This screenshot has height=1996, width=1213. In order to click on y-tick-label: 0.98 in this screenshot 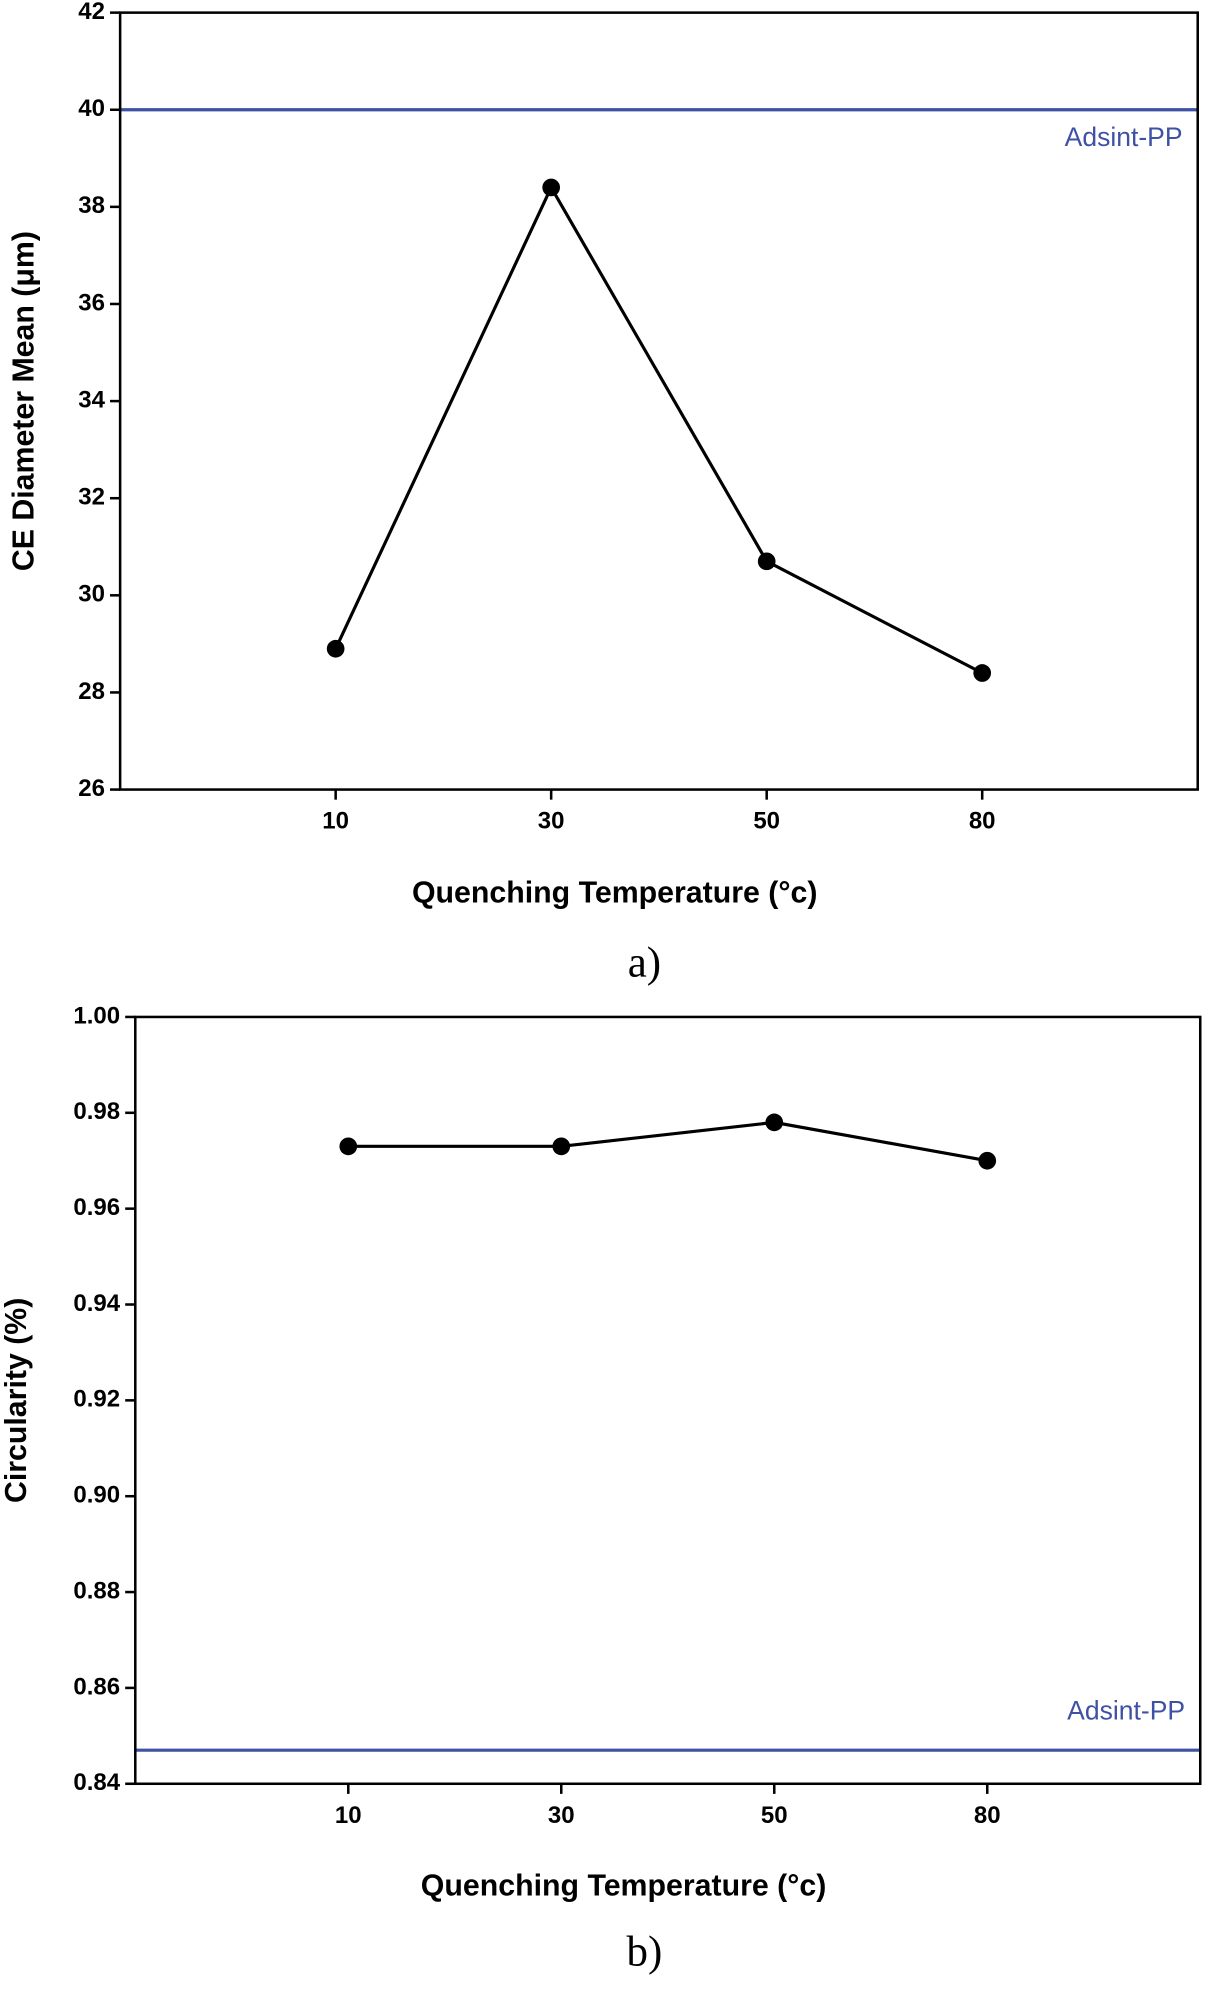, I will do `click(96, 1111)`.